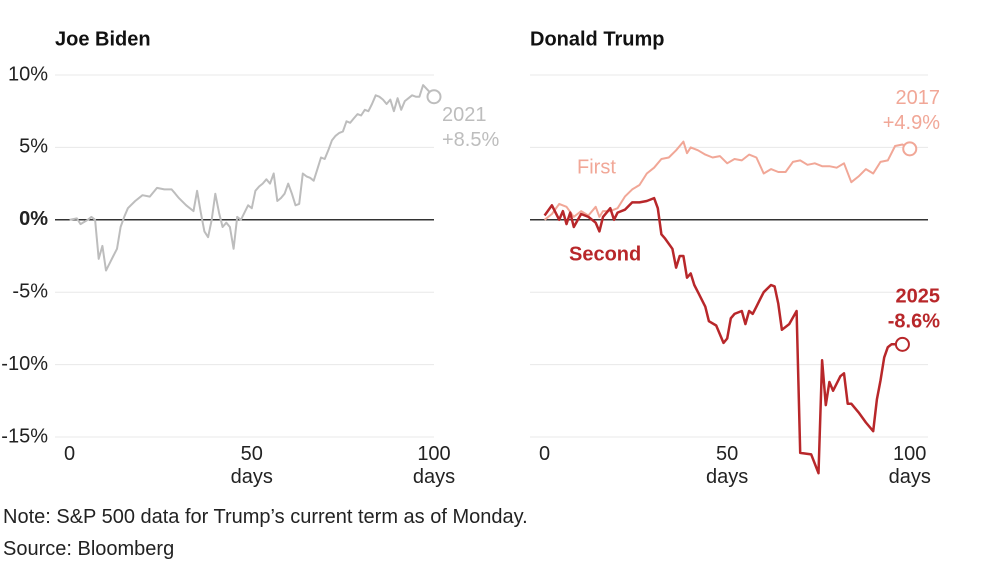 The image size is (1000, 565). Describe the element at coordinates (914, 322) in the screenshot. I see `end-label: -8.6%` at that location.